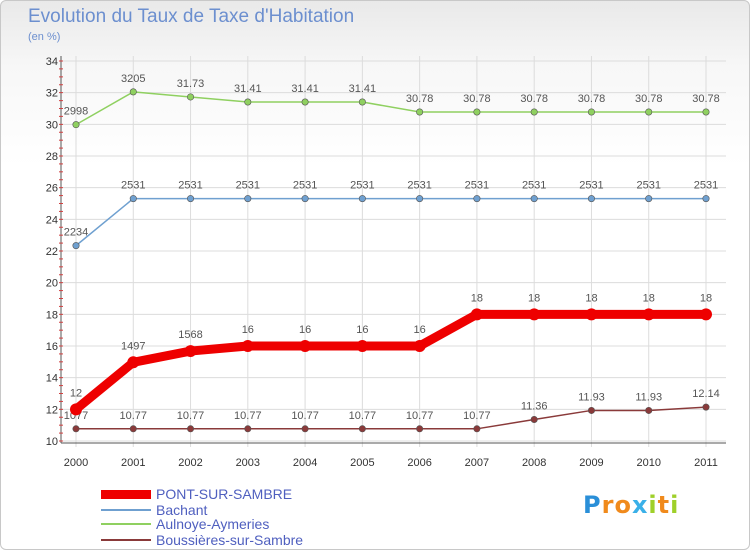  What do you see at coordinates (190, 335) in the screenshot?
I see `data-label: 1568` at bounding box center [190, 335].